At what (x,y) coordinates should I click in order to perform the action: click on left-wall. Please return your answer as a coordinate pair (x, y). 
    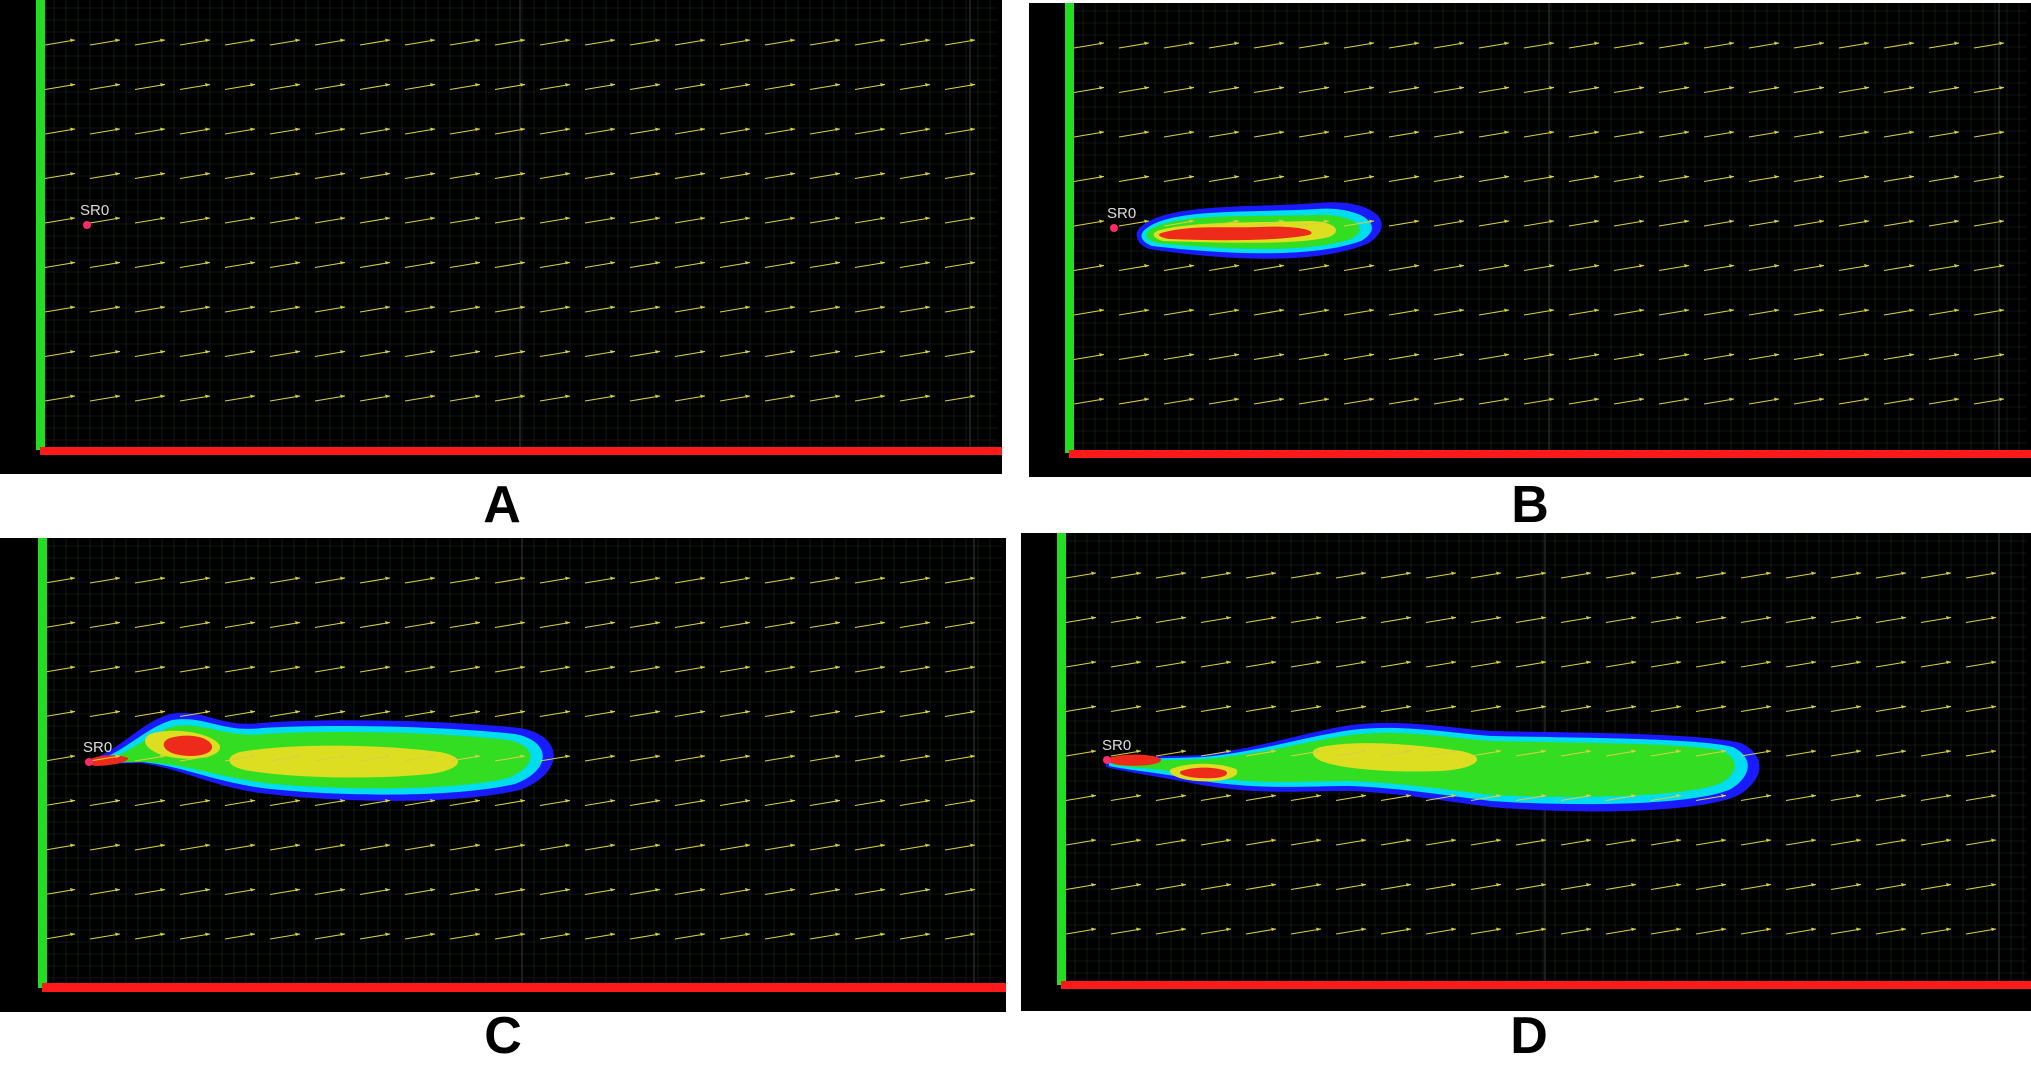
    Looking at the image, I should click on (40, 225).